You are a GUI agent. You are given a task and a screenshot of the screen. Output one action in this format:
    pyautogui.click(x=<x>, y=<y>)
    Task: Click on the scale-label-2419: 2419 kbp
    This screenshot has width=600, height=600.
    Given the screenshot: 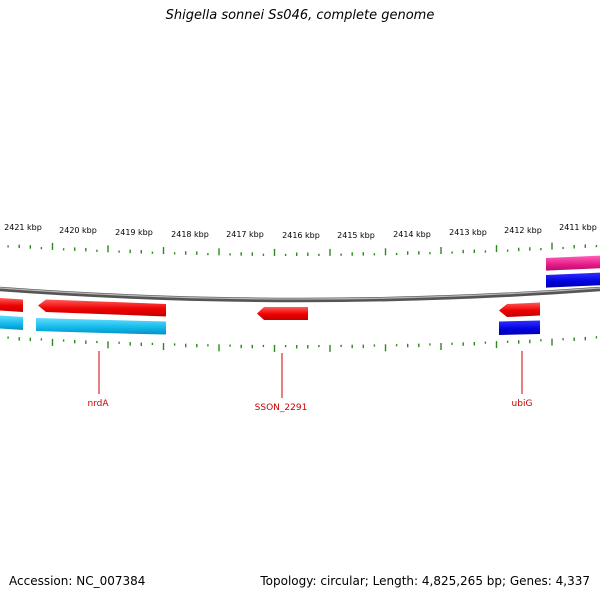 What is the action you would take?
    pyautogui.click(x=134, y=232)
    